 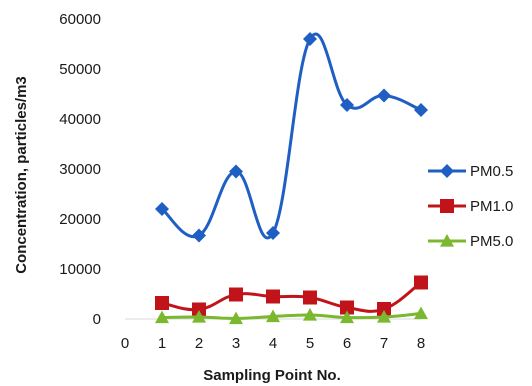 What do you see at coordinates (291, 296) in the screenshot?
I see `series-pm10` at bounding box center [291, 296].